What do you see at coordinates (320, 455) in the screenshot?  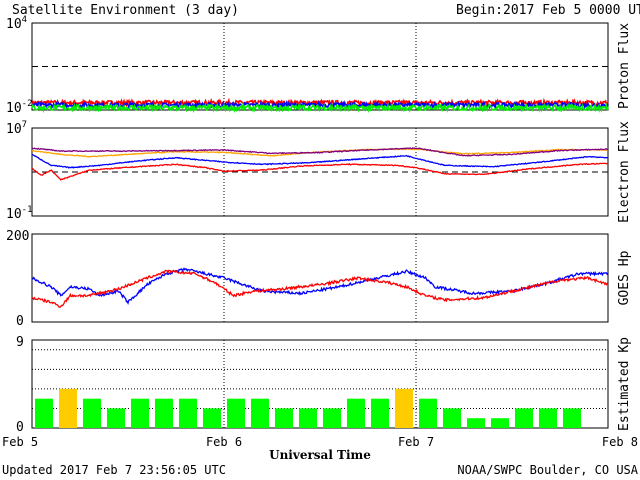 I see `x-axis-label: Universal Time` at bounding box center [320, 455].